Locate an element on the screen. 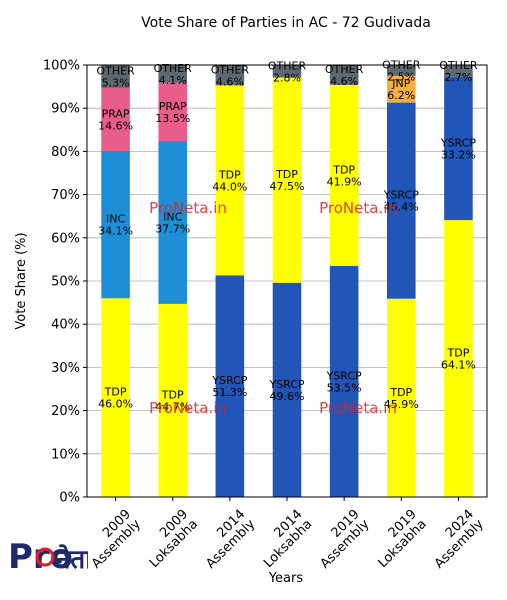 This screenshot has width=507, height=600. segment-value-label: 53.5% is located at coordinates (344, 387).